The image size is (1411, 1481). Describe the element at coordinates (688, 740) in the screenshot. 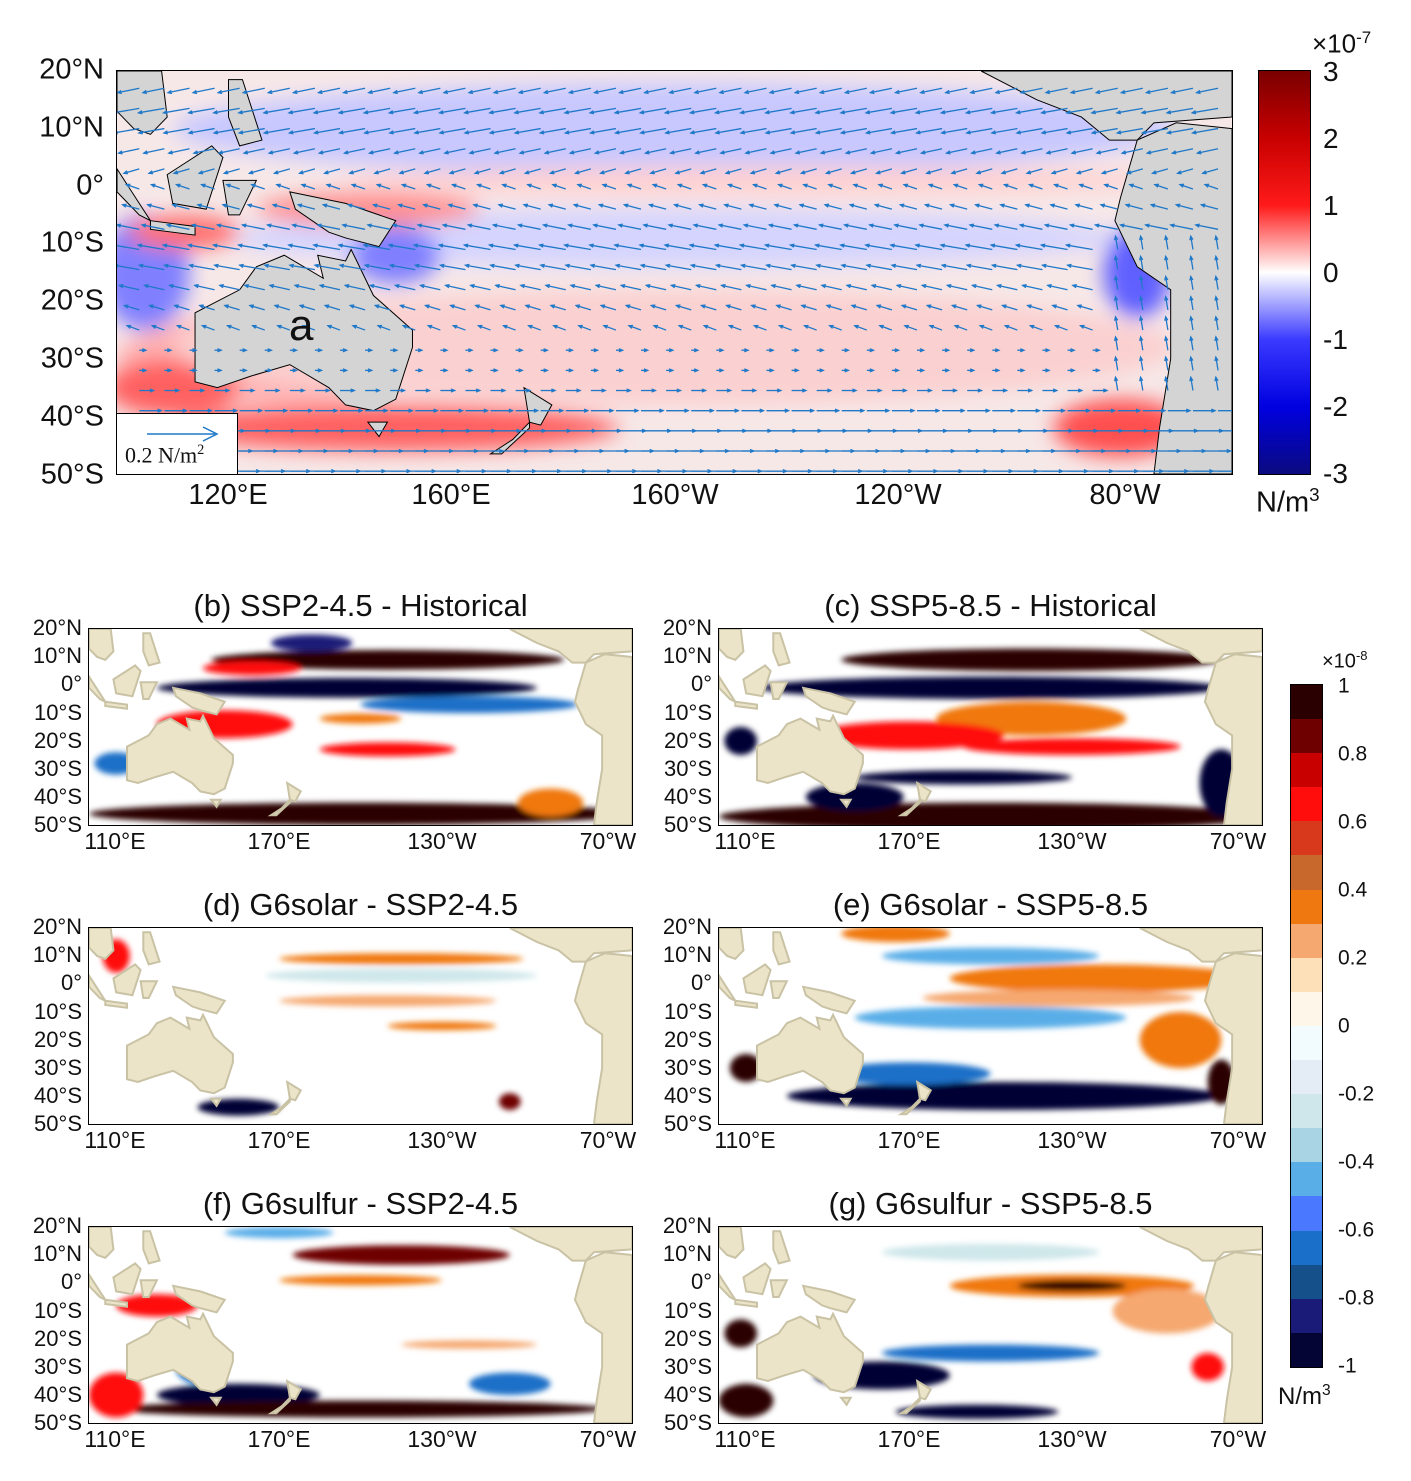

I see `y-tick-label: 20°S` at that location.